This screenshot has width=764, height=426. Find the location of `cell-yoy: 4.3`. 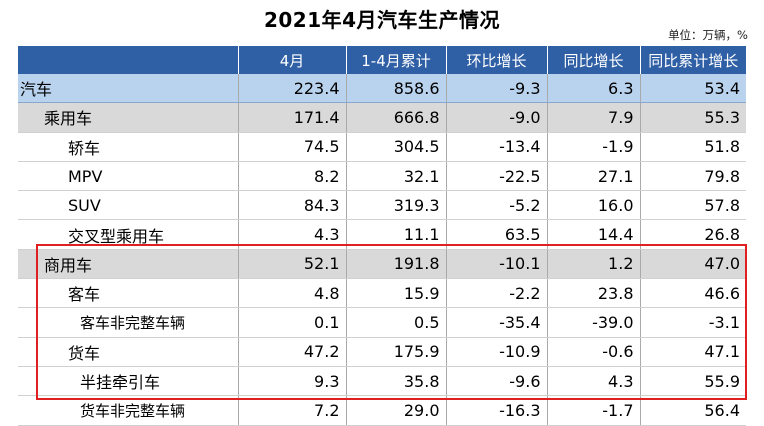

cell-yoy: 4.3 is located at coordinates (594, 381).